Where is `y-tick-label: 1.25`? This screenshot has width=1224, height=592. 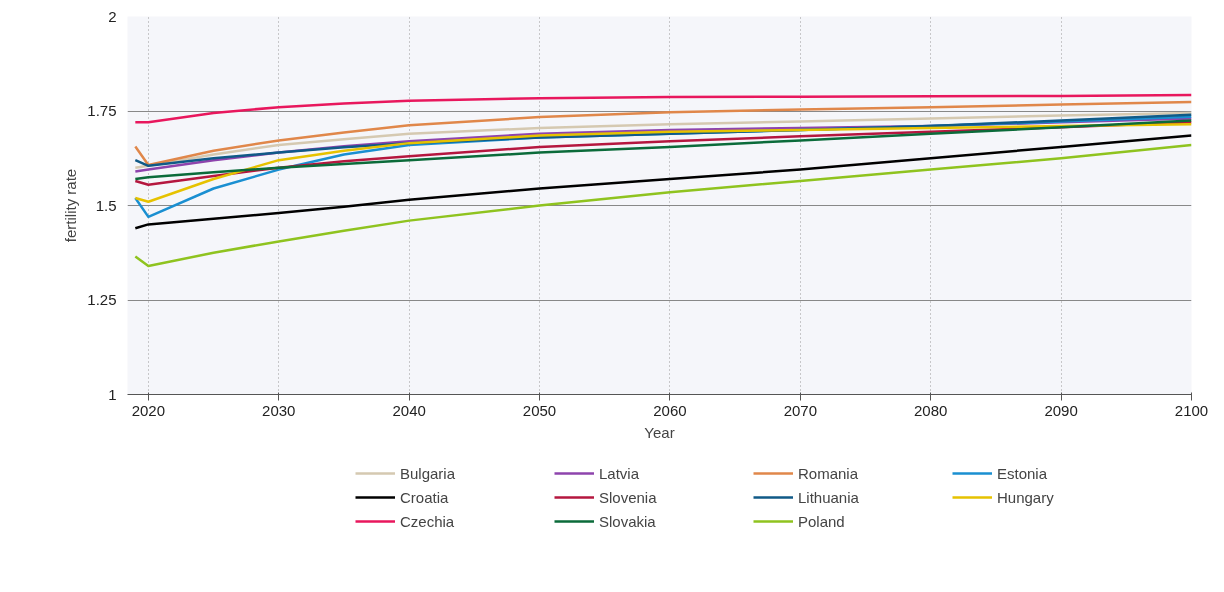
y-tick-label: 1.25 is located at coordinates (102, 299).